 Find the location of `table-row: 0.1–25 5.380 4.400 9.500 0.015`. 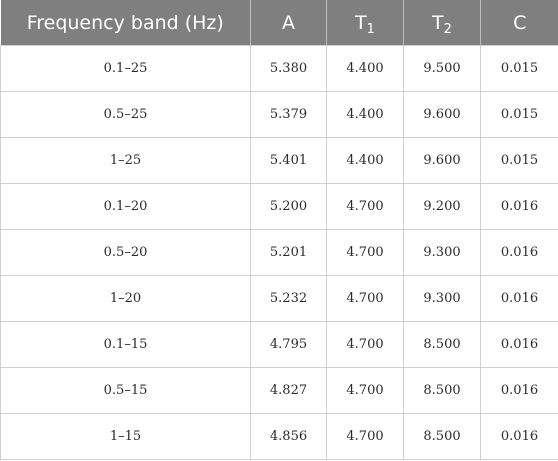

table-row: 0.1–25 5.380 4.400 9.500 0.015 is located at coordinates (279, 68).